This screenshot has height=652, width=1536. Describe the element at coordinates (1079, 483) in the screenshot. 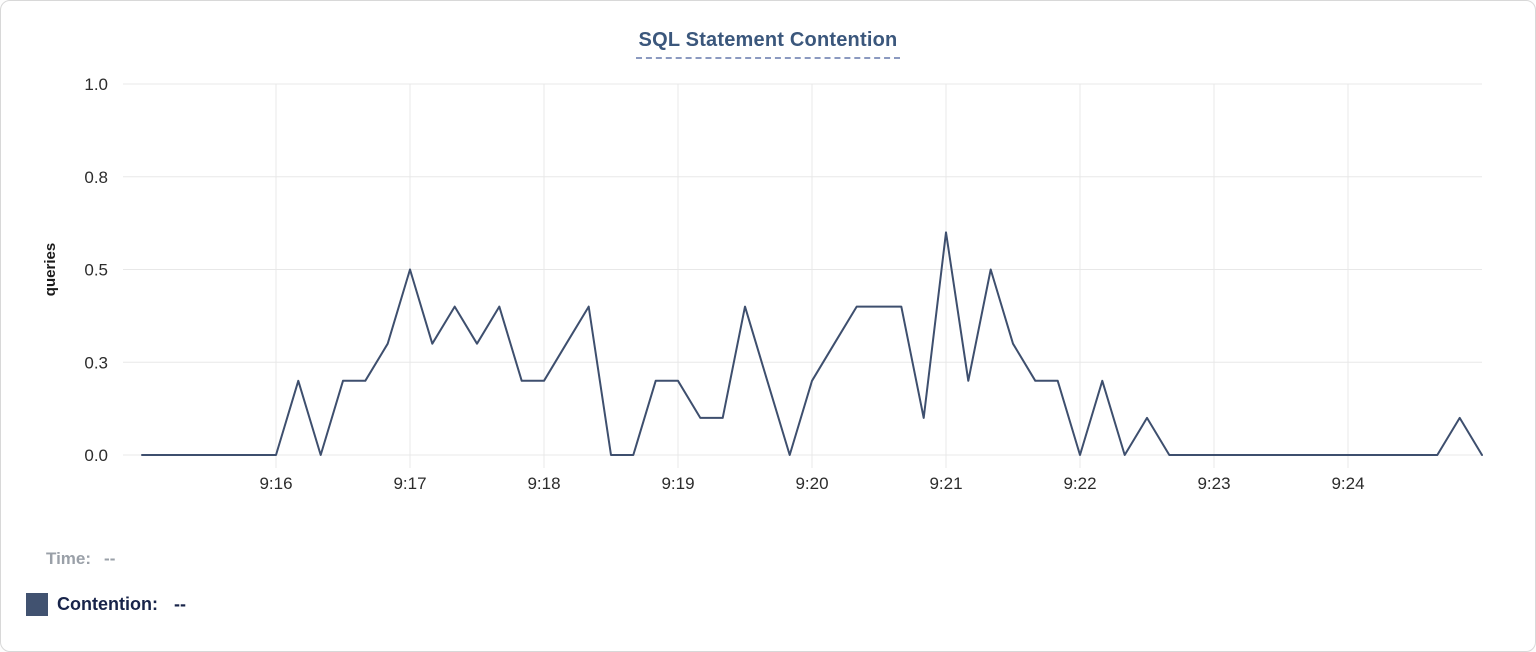

I see `x-tick-label: 9:22` at that location.